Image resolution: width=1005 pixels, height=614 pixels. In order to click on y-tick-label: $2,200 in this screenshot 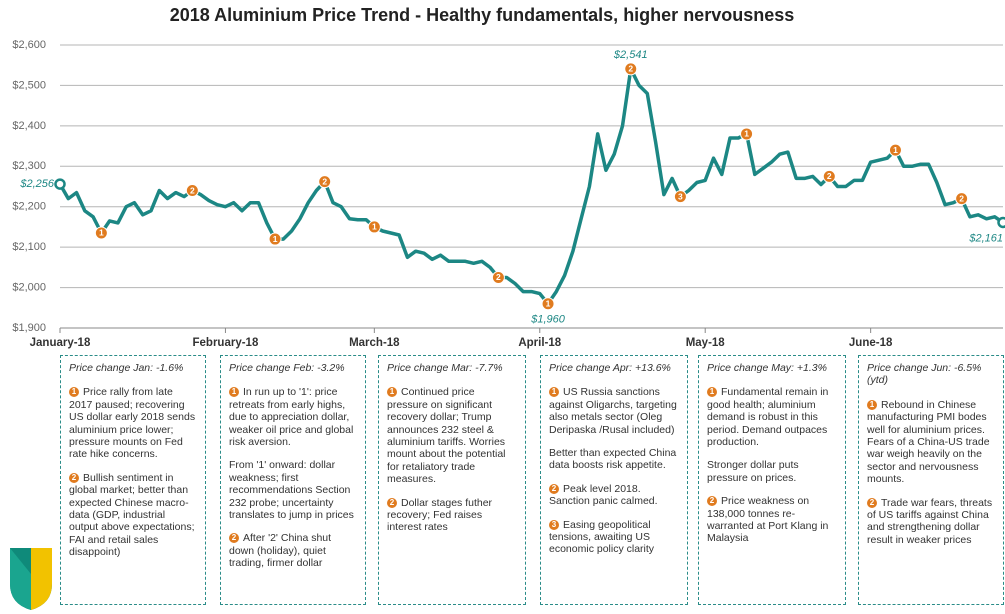, I will do `click(29, 207)`.